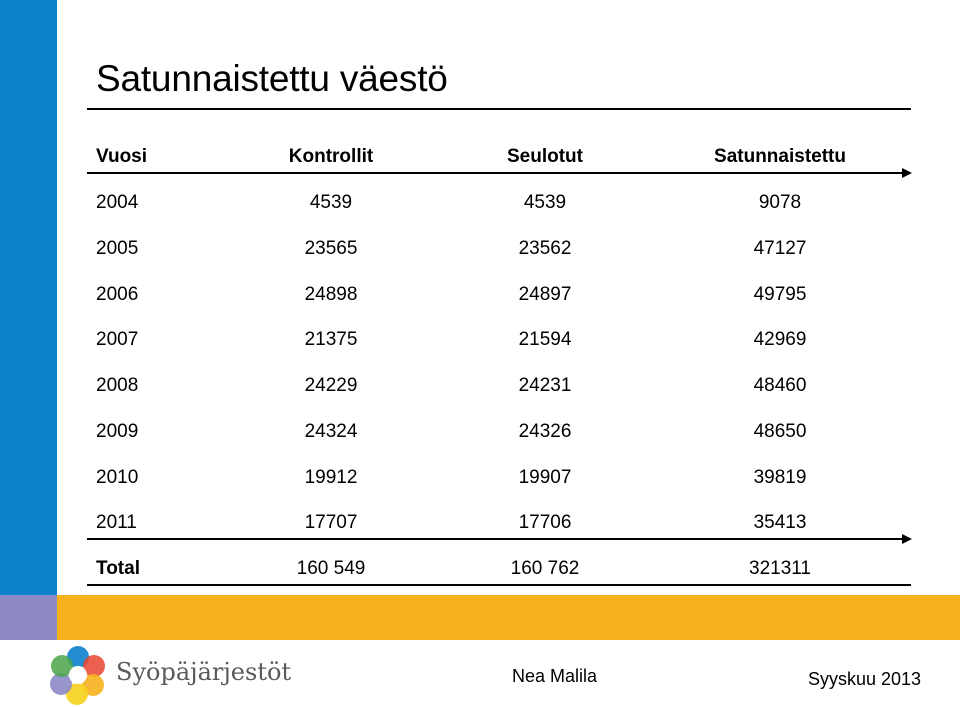 This screenshot has width=960, height=707. I want to click on cell-controls: 24229, so click(331, 385).